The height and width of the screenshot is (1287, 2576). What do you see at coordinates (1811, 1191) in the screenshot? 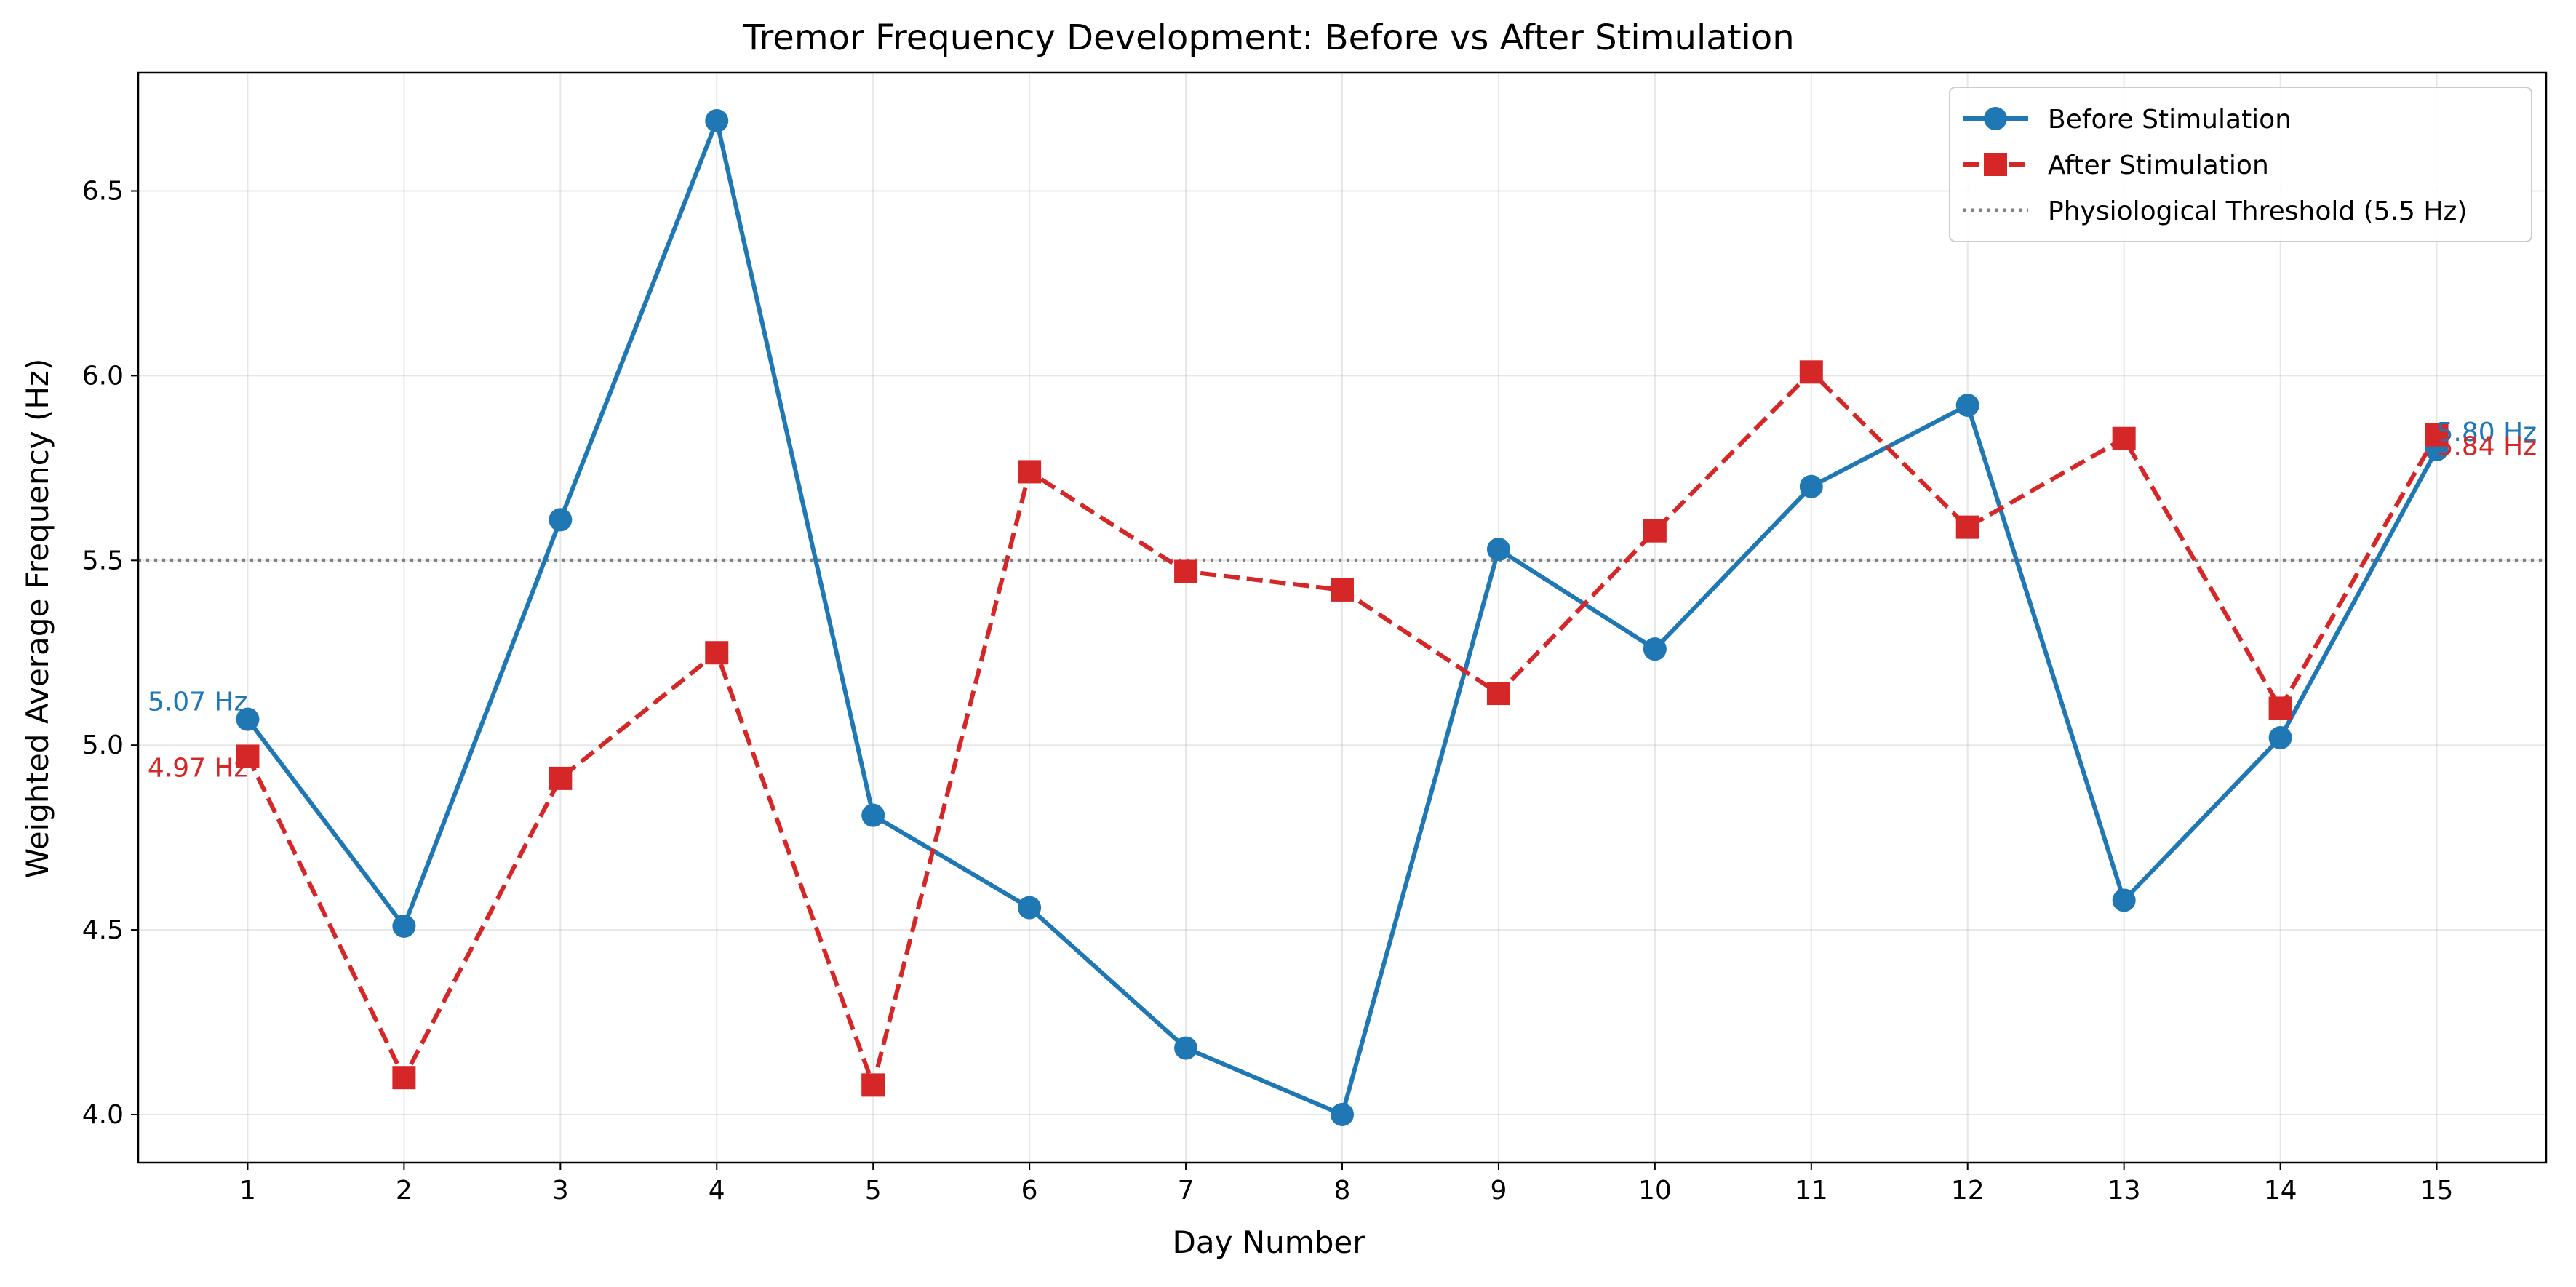
I see `x-tick-label: 11` at bounding box center [1811, 1191].